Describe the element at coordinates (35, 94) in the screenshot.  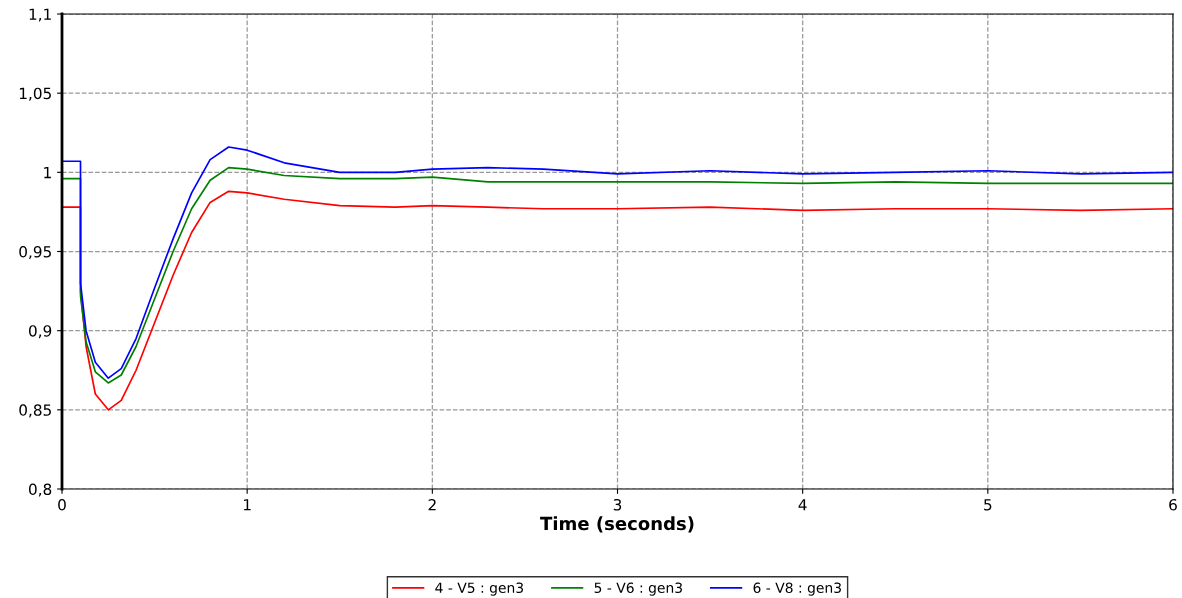
I see `y-tick-label: 1,05` at that location.